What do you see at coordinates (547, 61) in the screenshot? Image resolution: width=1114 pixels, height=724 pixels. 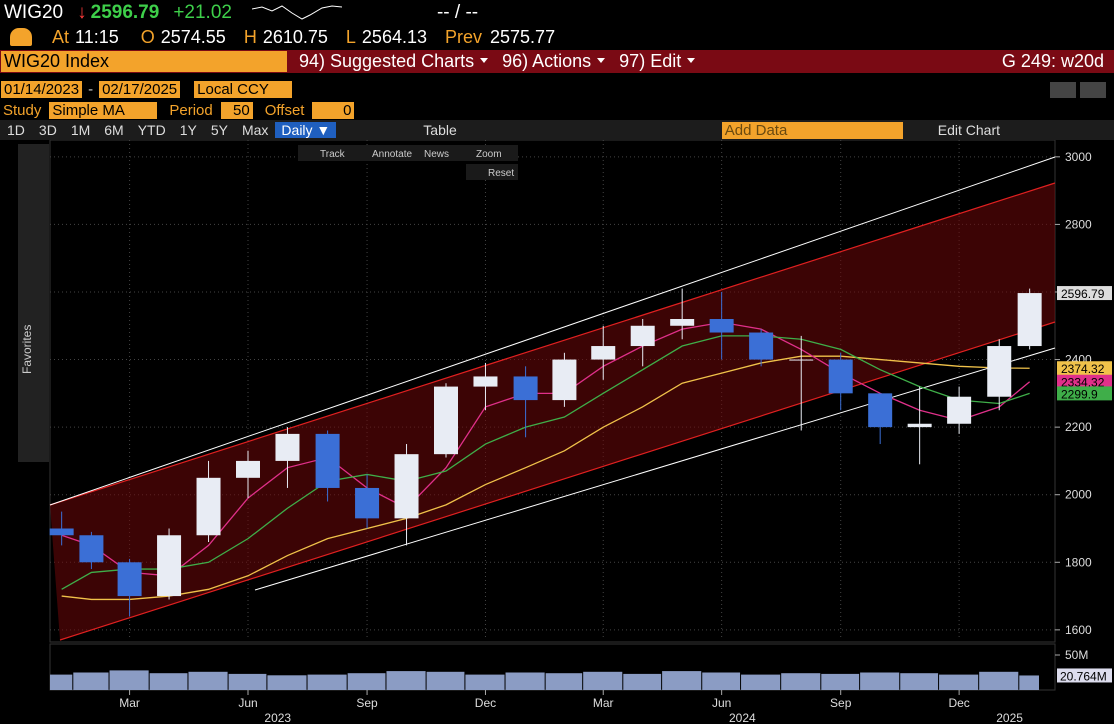 I see `menu-item: 96) Actions` at bounding box center [547, 61].